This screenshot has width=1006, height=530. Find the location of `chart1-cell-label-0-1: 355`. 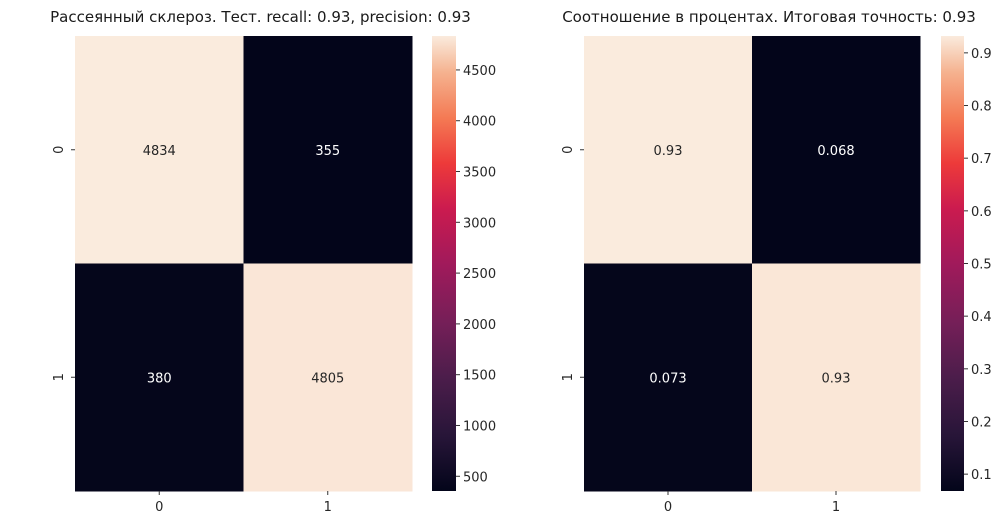

chart1-cell-label-0-1: 355 is located at coordinates (327, 151).